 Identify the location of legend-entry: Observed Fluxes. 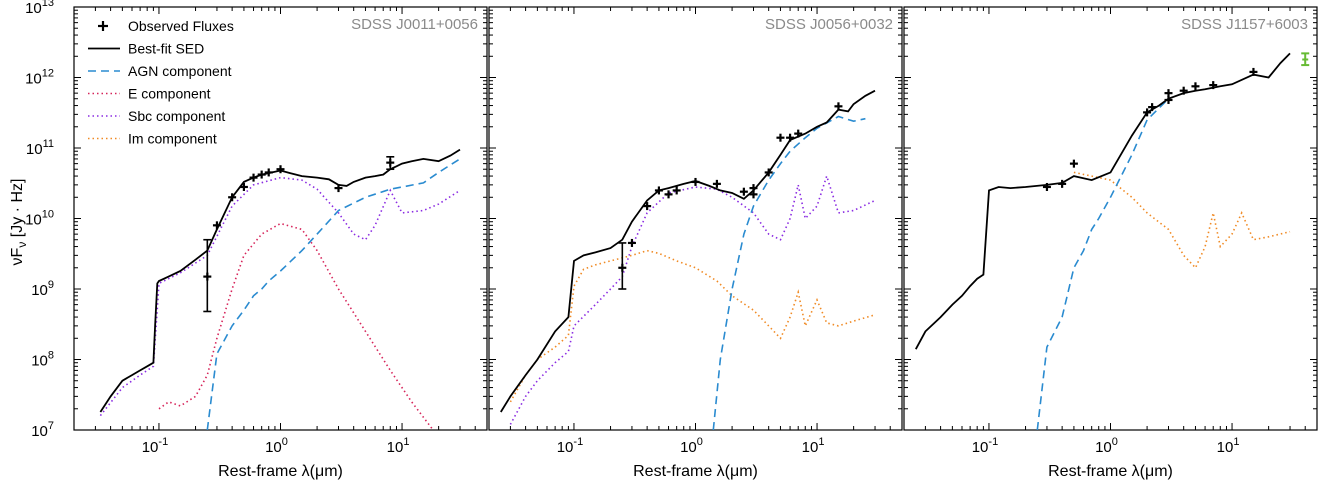
(166, 26).